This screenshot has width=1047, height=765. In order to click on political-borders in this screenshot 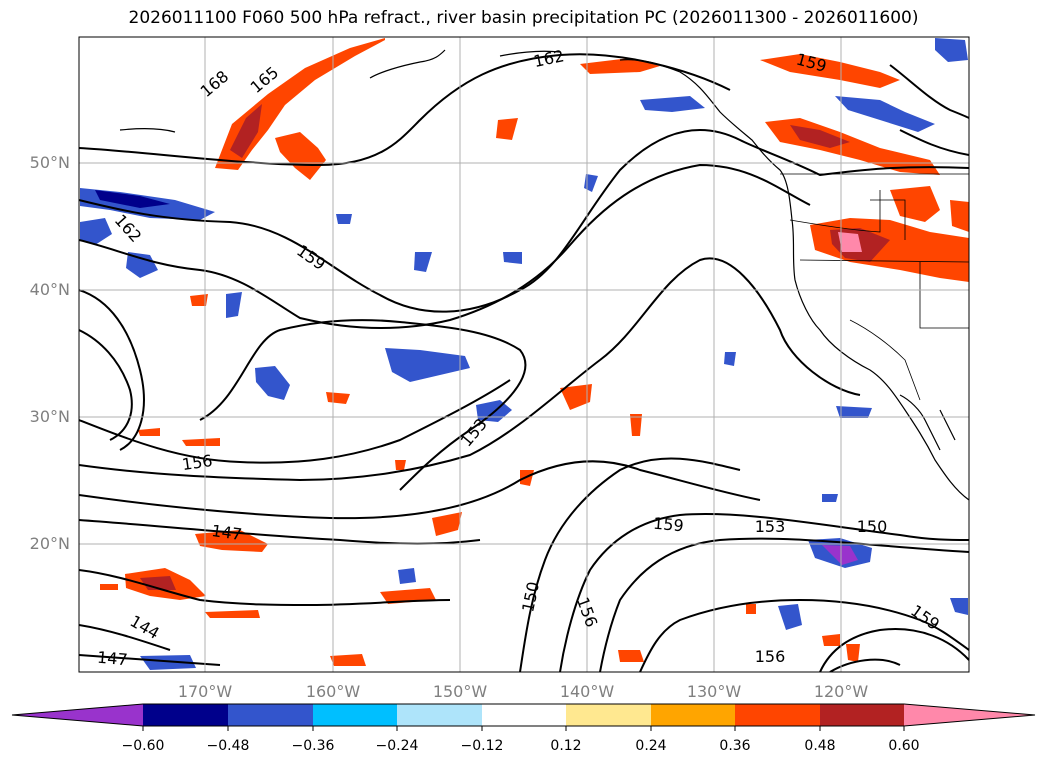, I will do `click(874, 287)`.